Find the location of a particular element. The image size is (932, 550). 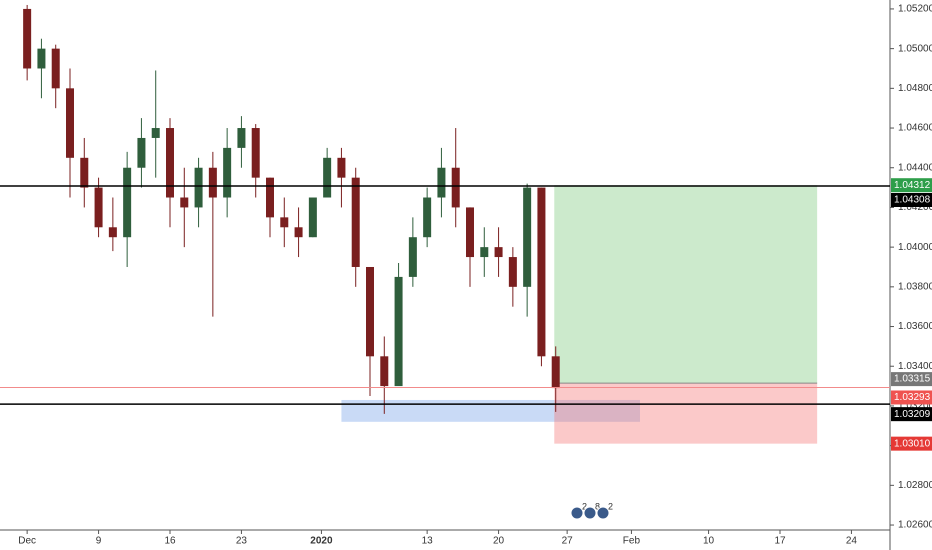

x-tick-label: 2020 is located at coordinates (321, 541).